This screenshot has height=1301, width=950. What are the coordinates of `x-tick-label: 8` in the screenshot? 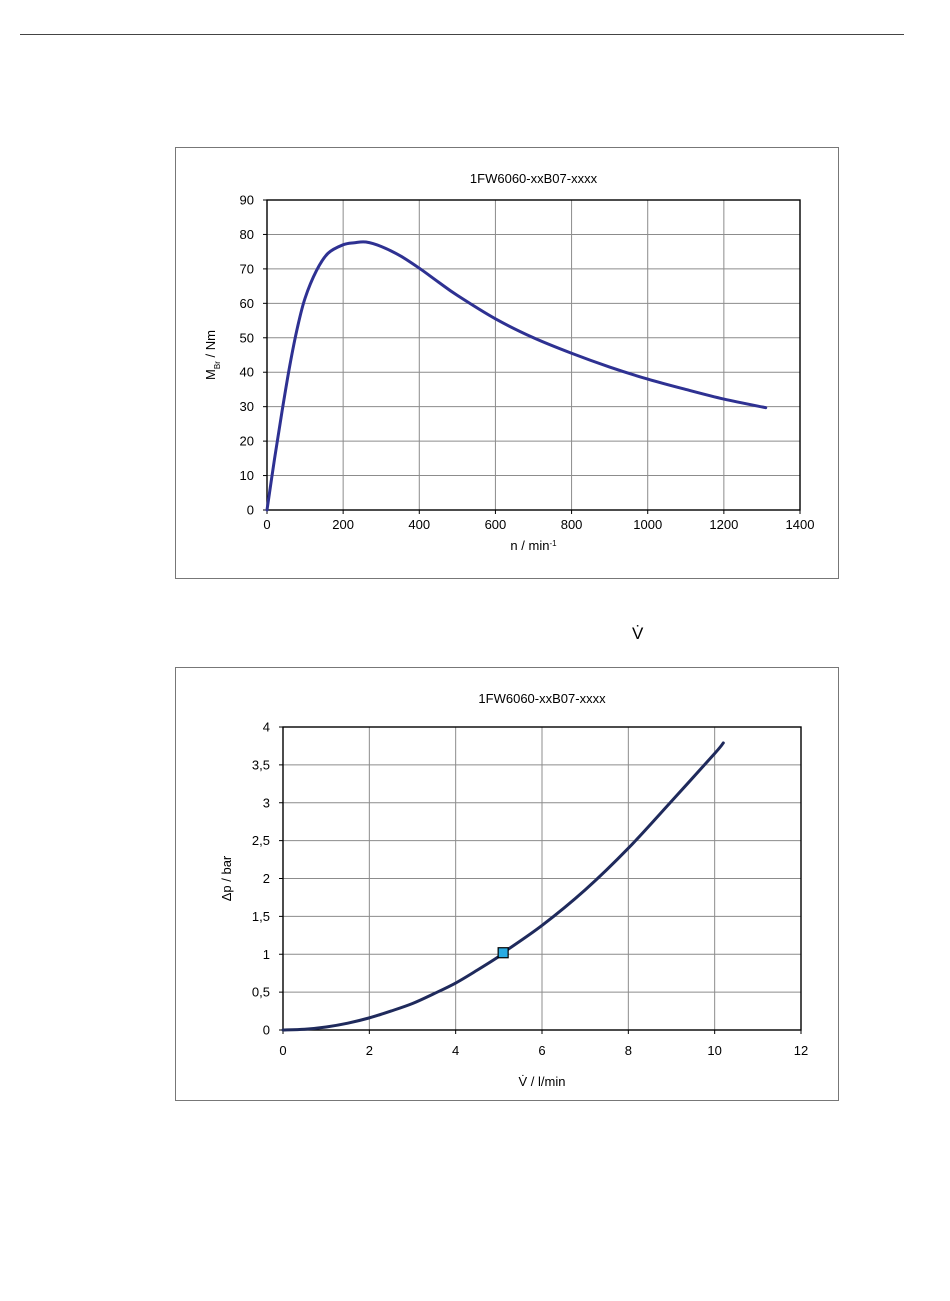 It's located at (628, 1050).